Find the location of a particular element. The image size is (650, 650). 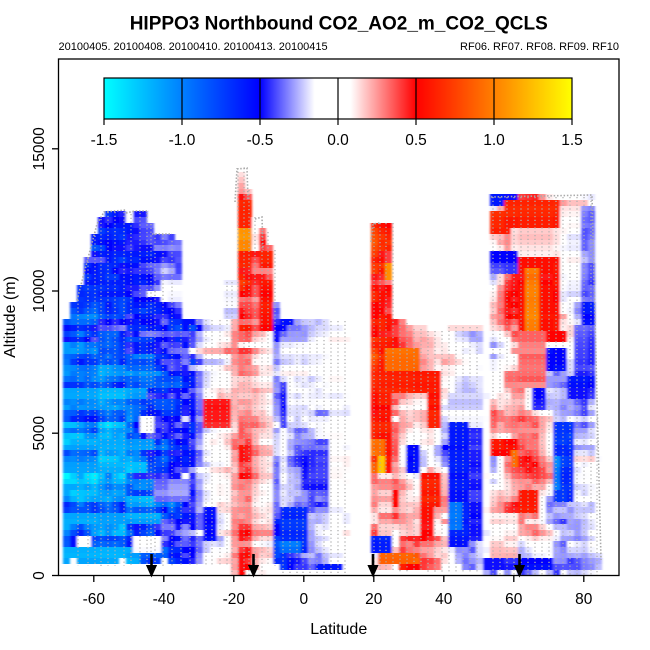

svg-text: 80 is located at coordinates (584, 599).